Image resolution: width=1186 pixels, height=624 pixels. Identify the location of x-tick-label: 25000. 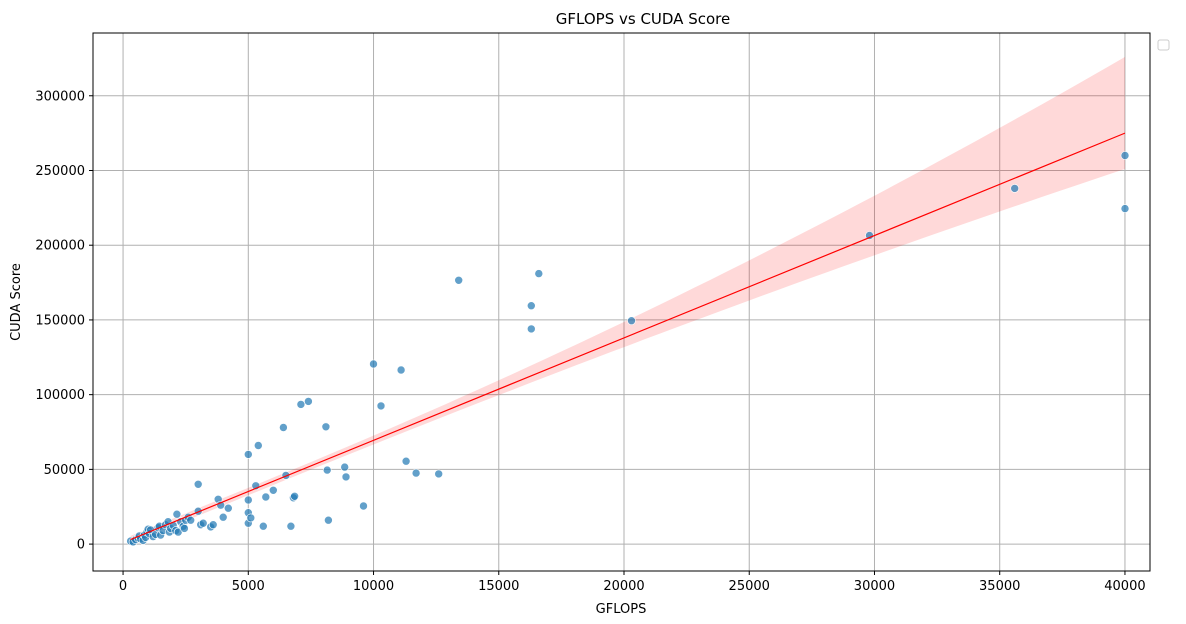
(749, 586).